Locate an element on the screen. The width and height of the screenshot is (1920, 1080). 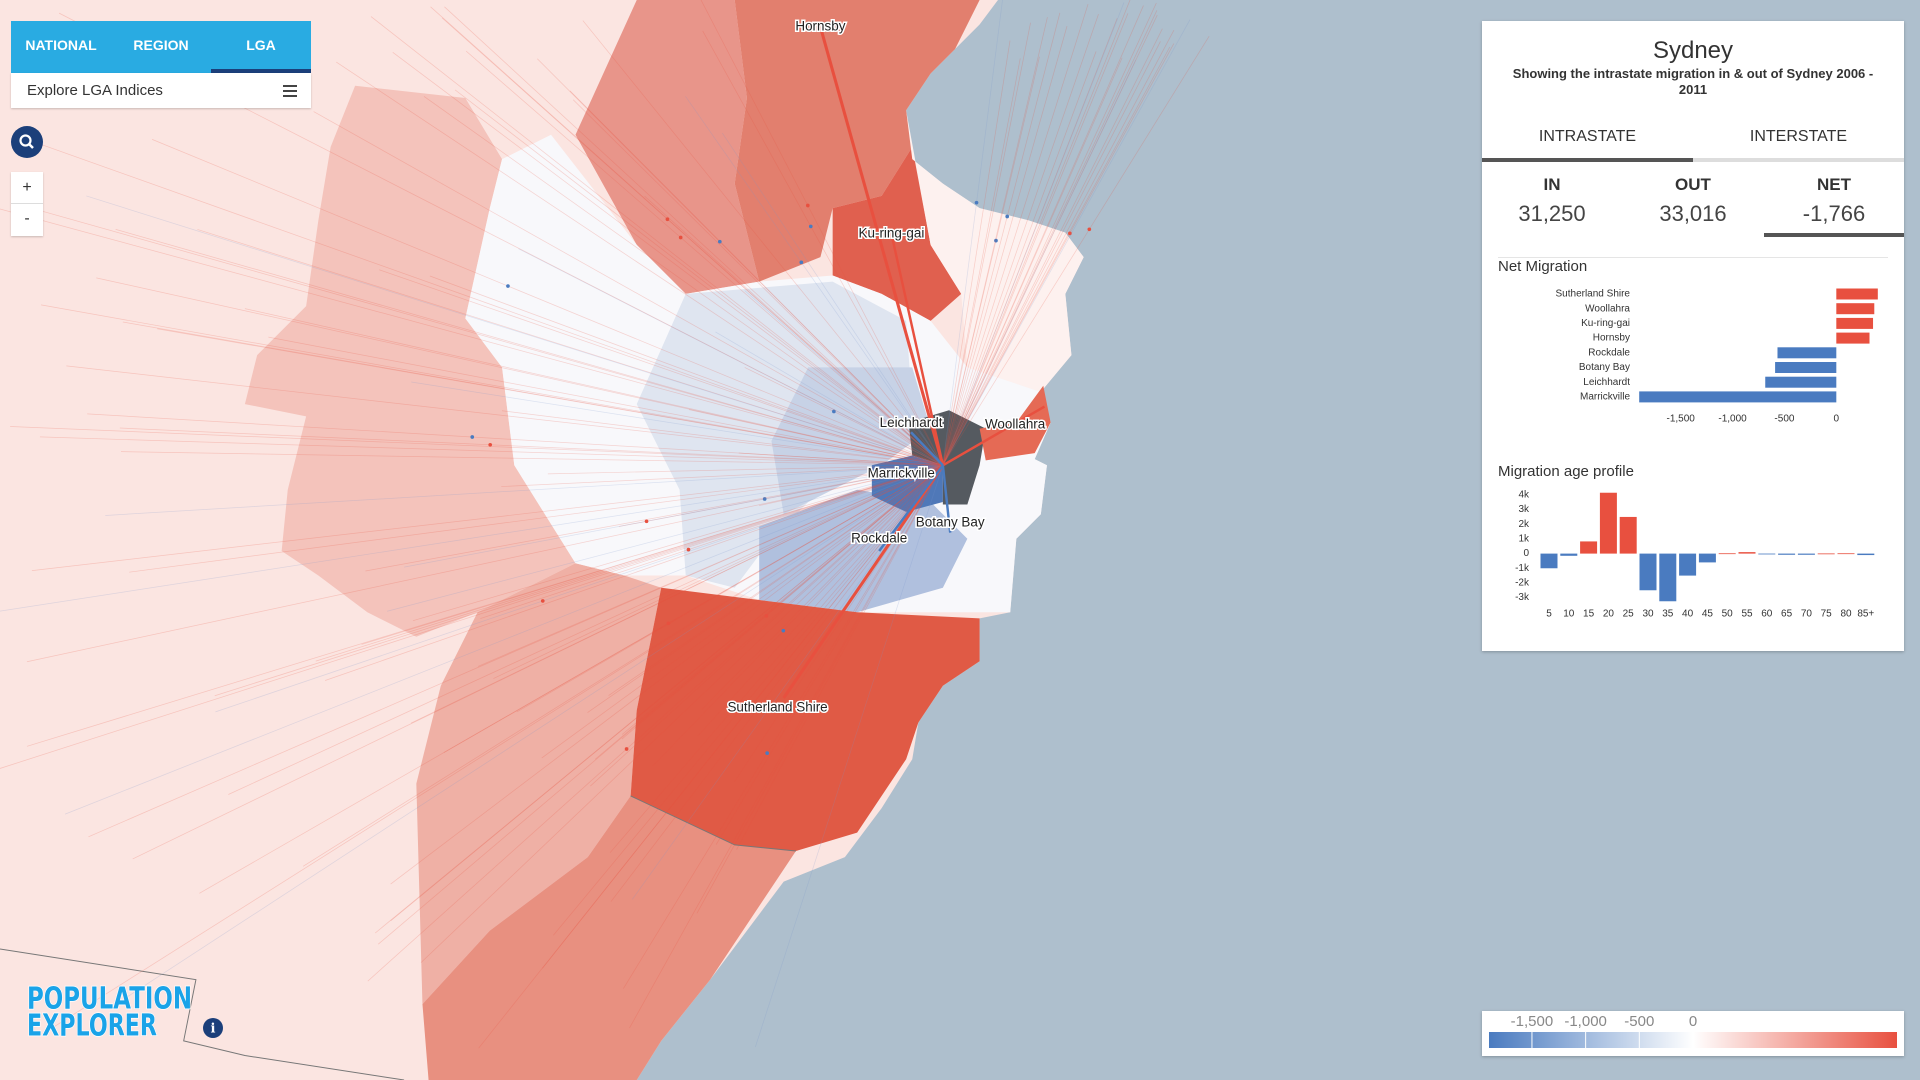
panel-tab: INTERSTATE is located at coordinates (1798, 145).